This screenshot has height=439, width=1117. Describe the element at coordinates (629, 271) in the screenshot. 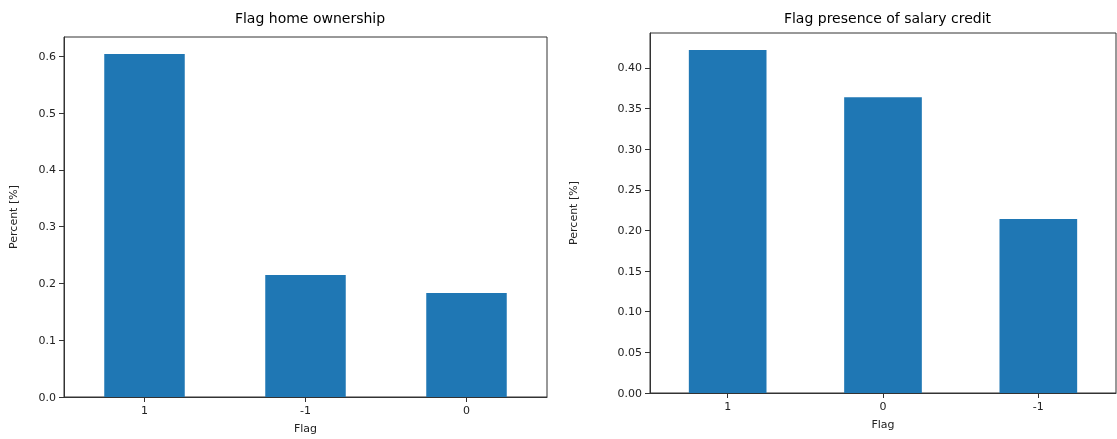

I see `y-tick-label: 0.15` at that location.